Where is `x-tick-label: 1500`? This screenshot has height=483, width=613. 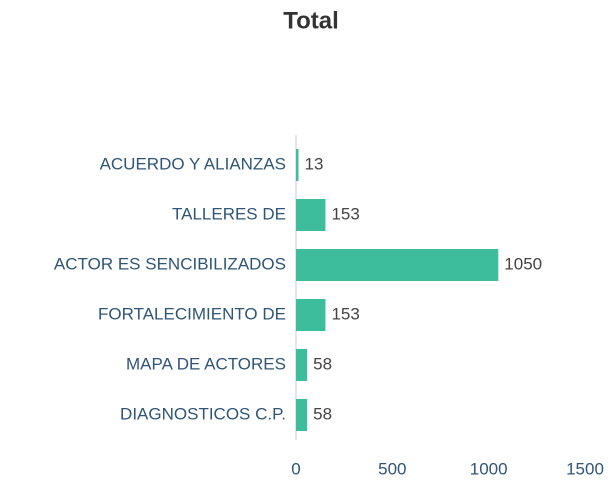 x-tick-label: 1500 is located at coordinates (585, 468).